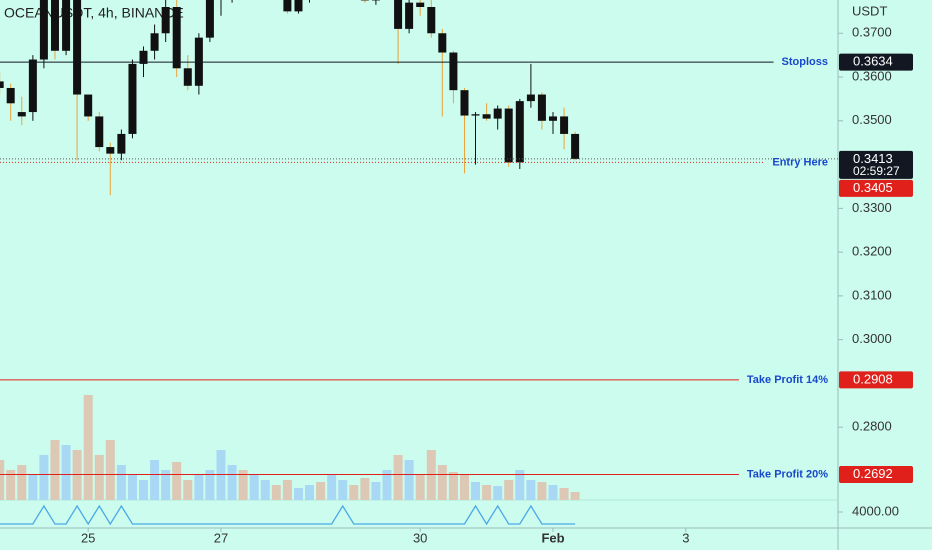 The width and height of the screenshot is (932, 550). I want to click on x-tick-label: 30, so click(420, 537).